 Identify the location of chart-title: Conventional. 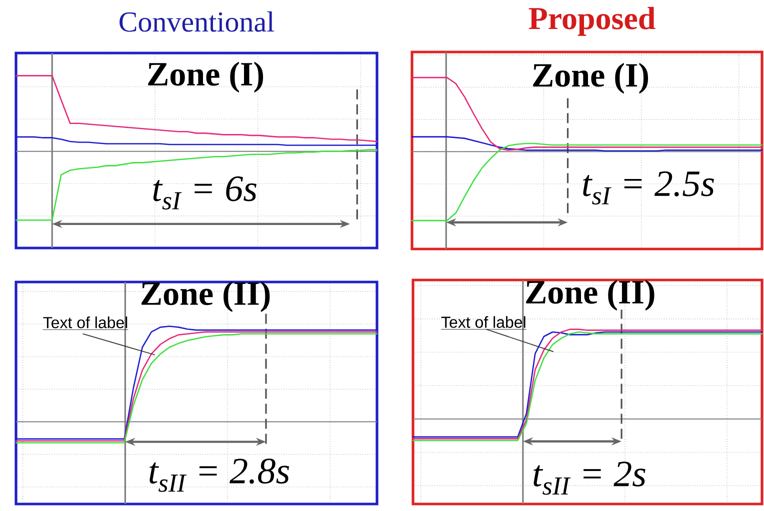
(197, 21).